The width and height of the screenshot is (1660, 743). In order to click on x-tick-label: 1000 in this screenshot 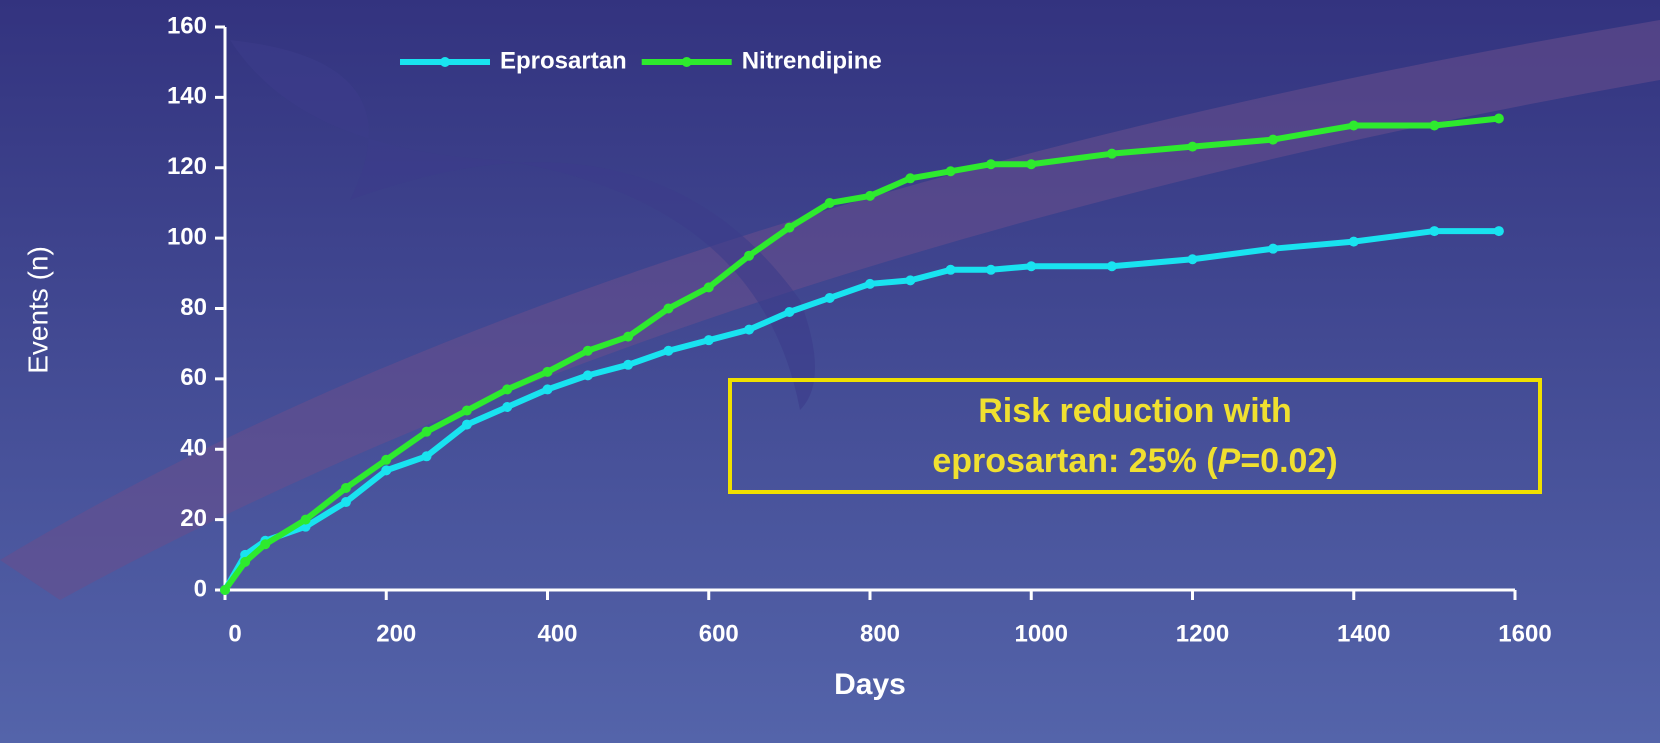, I will do `click(1041, 633)`.